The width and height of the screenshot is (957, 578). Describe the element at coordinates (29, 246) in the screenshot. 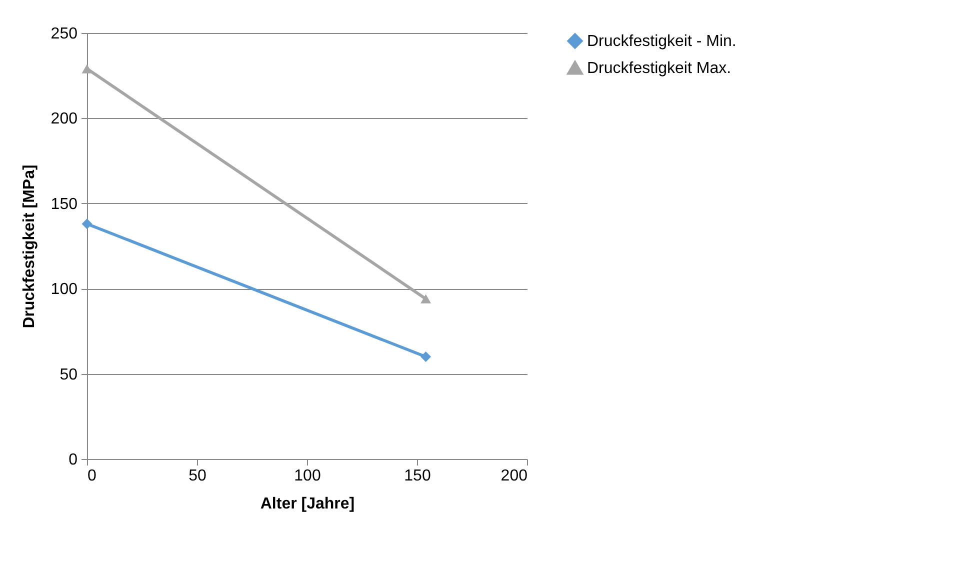

I see `y-axis-title: Druckfestigkeit [MPa]` at that location.